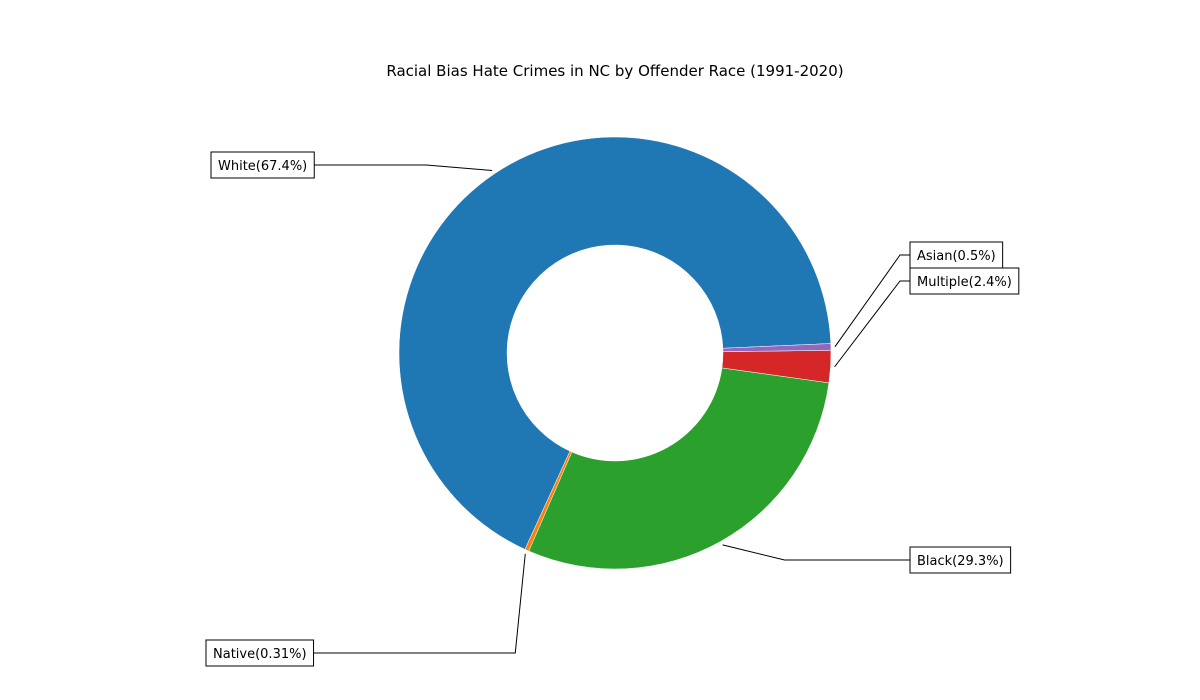 Image resolution: width=1200 pixels, height=700 pixels. Describe the element at coordinates (403, 167) in the screenshot. I see `leader-white` at that location.